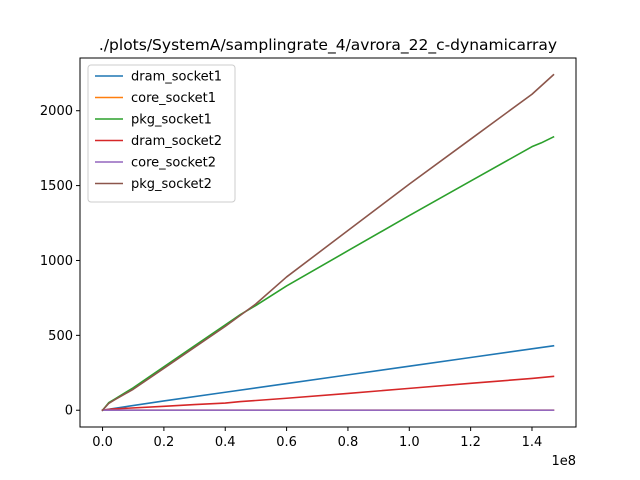 Image resolution: width=640 pixels, height=480 pixels. I want to click on x-tick-label: 1.2, so click(470, 442).